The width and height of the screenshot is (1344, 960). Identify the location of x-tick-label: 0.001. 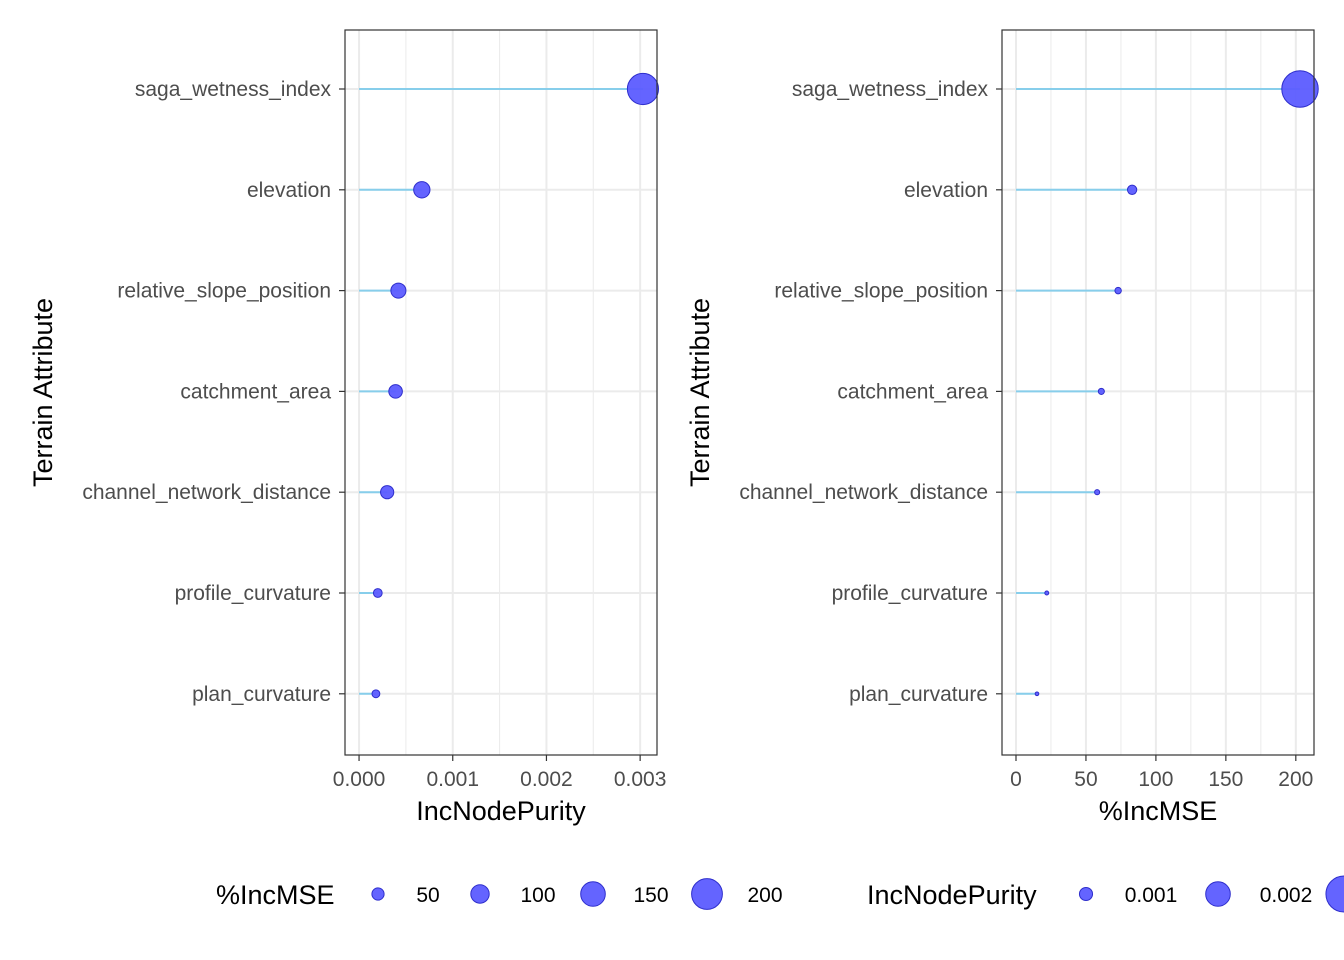
(452, 779).